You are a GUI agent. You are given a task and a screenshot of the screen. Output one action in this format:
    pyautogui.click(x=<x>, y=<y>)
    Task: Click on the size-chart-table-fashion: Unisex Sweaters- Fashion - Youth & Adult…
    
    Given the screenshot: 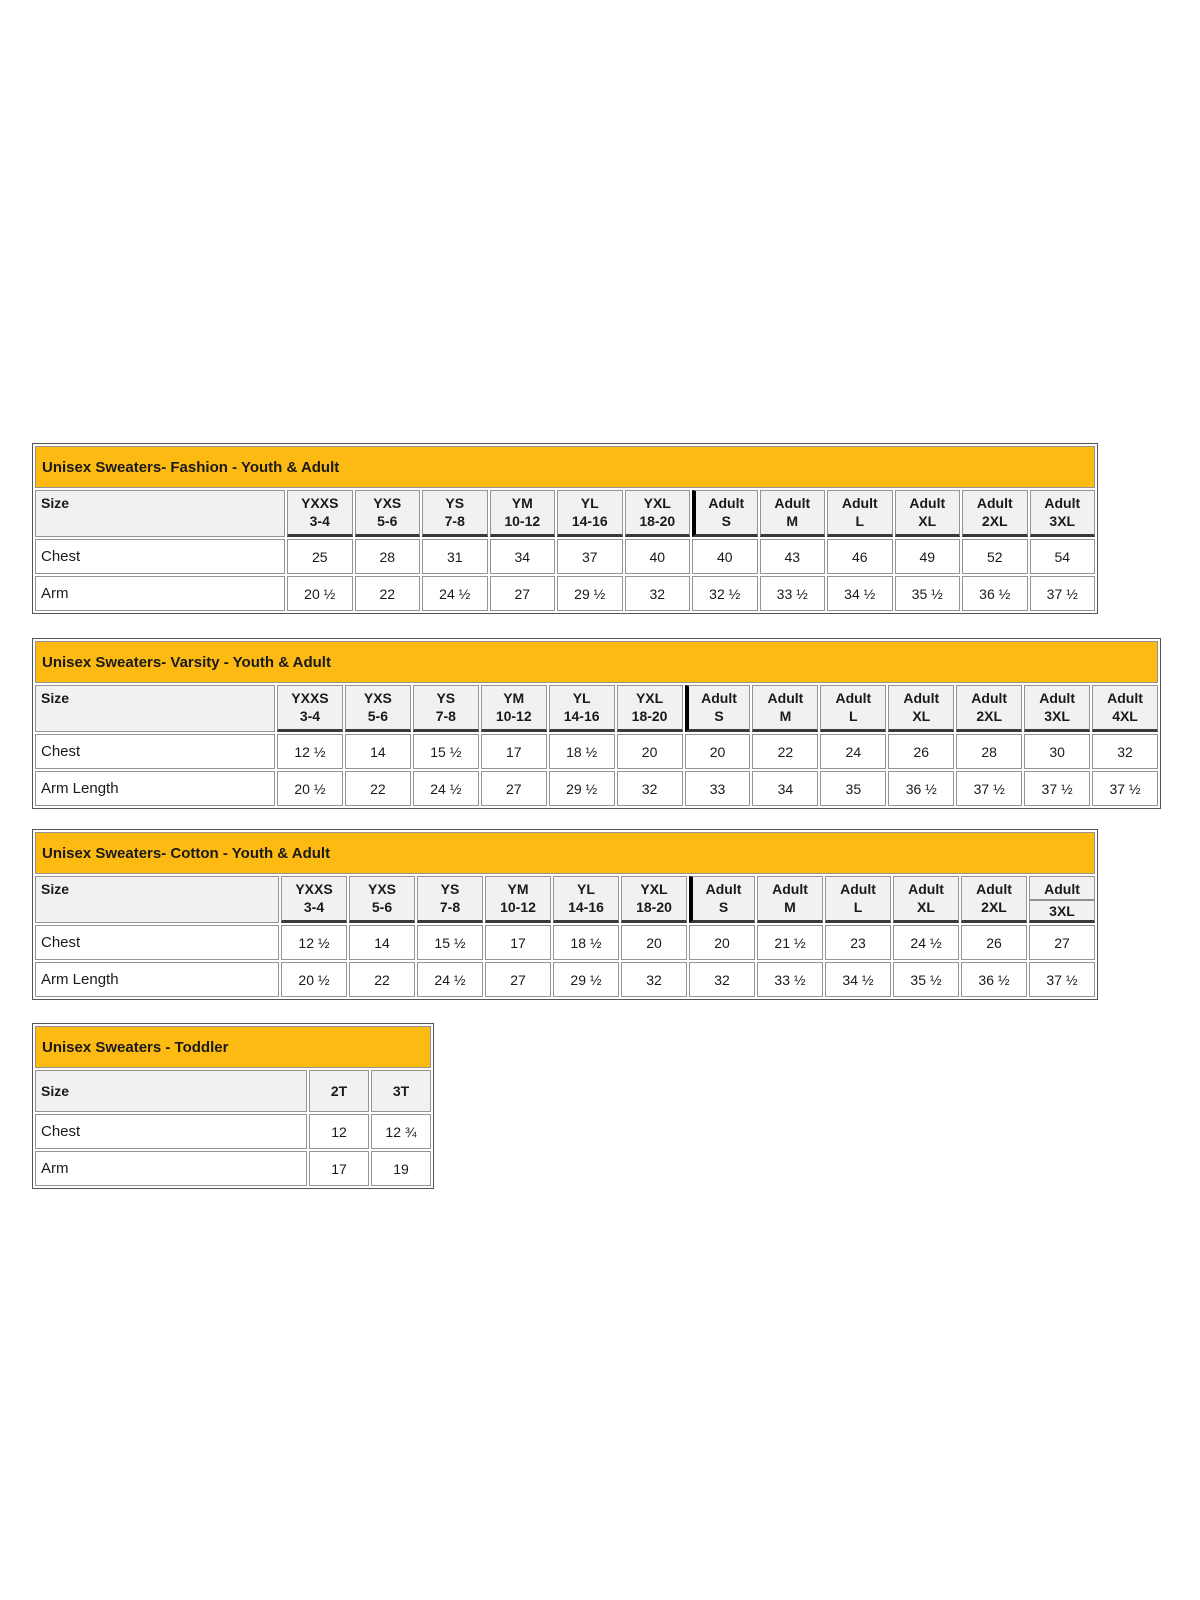 What is the action you would take?
    pyautogui.click(x=565, y=528)
    